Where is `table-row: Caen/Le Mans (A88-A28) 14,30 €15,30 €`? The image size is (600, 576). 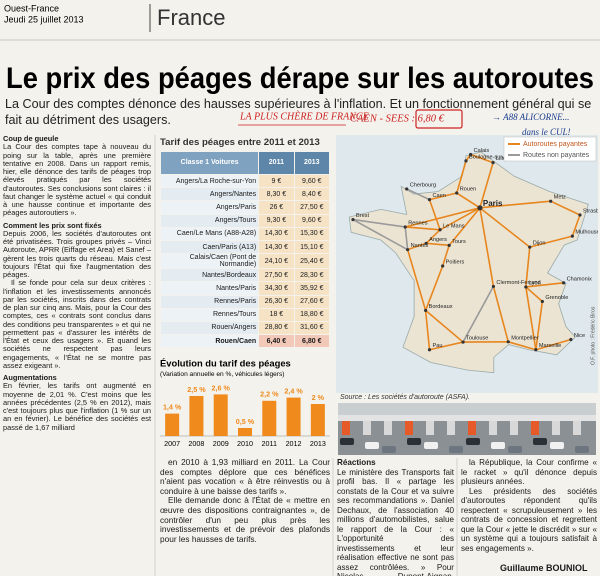 table-row: Caen/Le Mans (A88-A28) 14,30 €15,30 € is located at coordinates (245, 233).